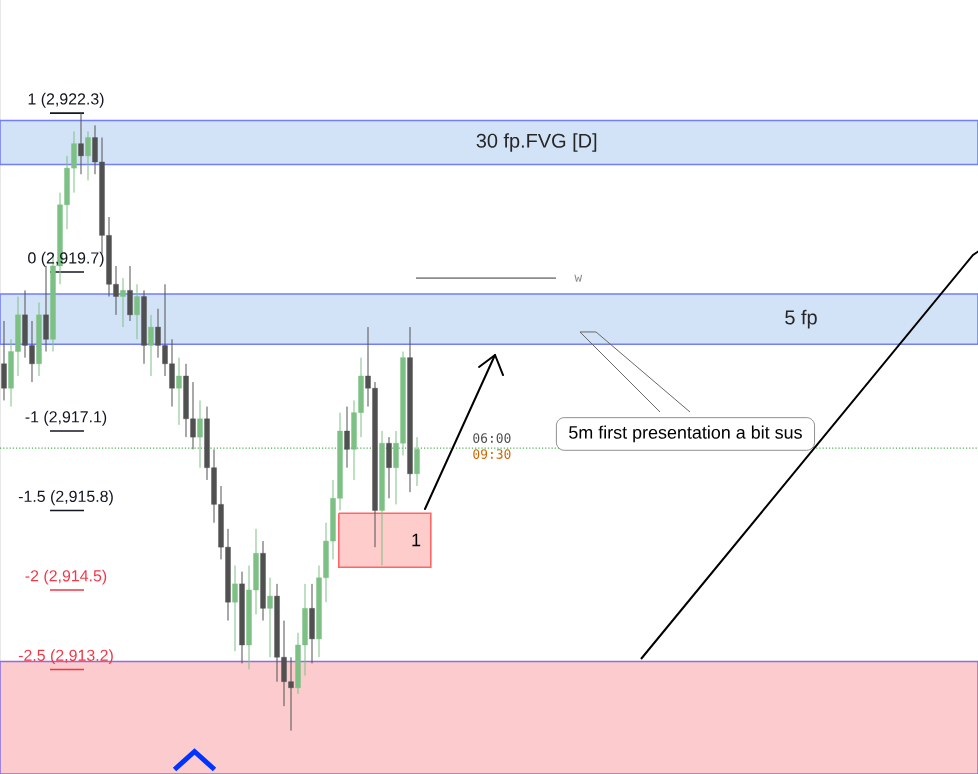 The height and width of the screenshot is (774, 978). What do you see at coordinates (416, 540) in the screenshot?
I see `annotation: 1` at bounding box center [416, 540].